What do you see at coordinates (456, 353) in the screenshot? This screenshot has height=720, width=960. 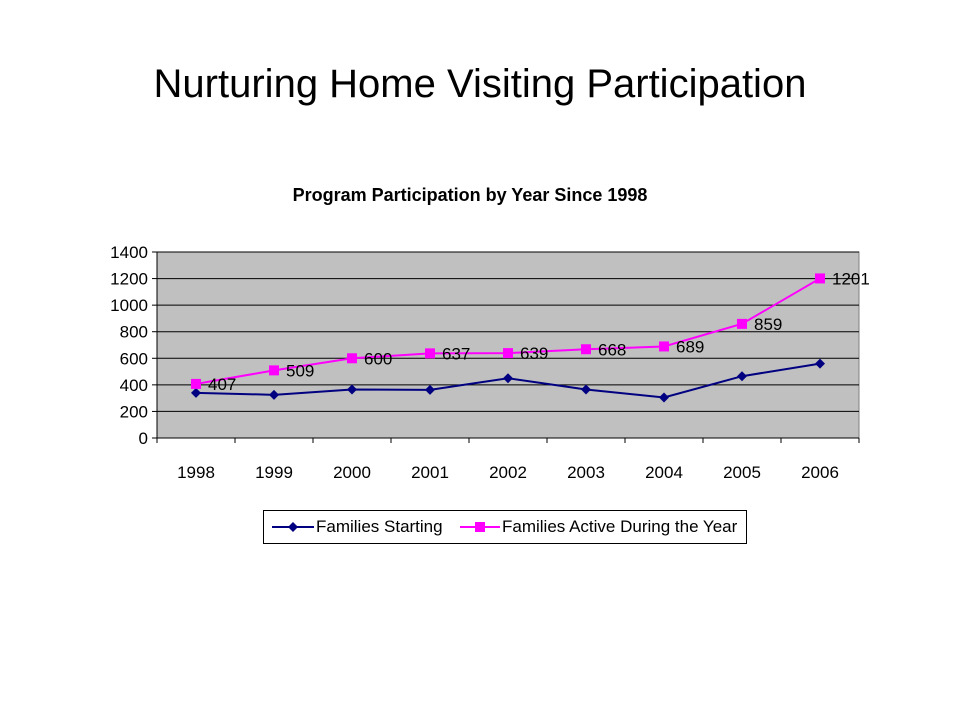 I see `data-label: 637` at bounding box center [456, 353].